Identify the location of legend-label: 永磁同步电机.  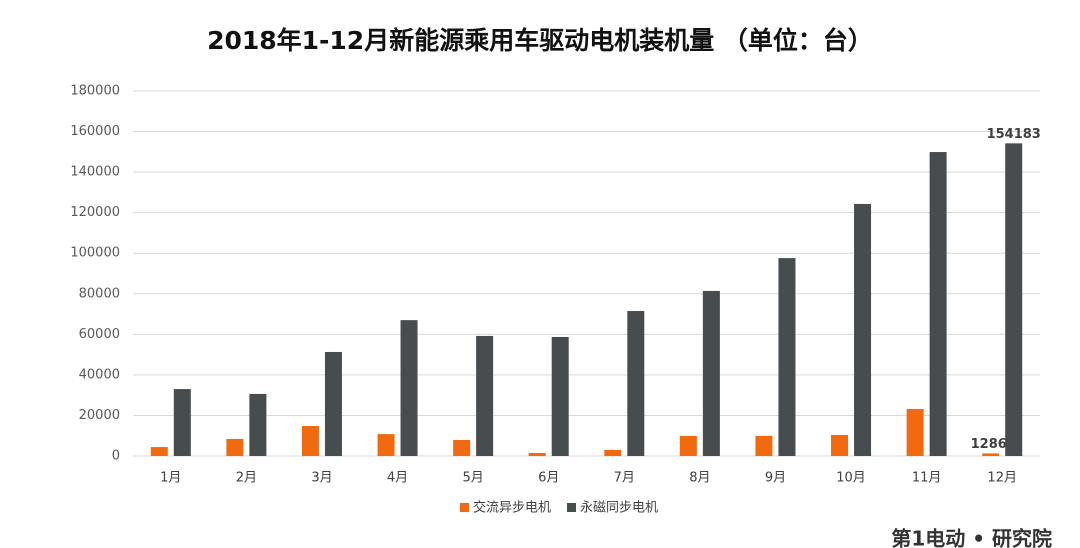
(619, 508).